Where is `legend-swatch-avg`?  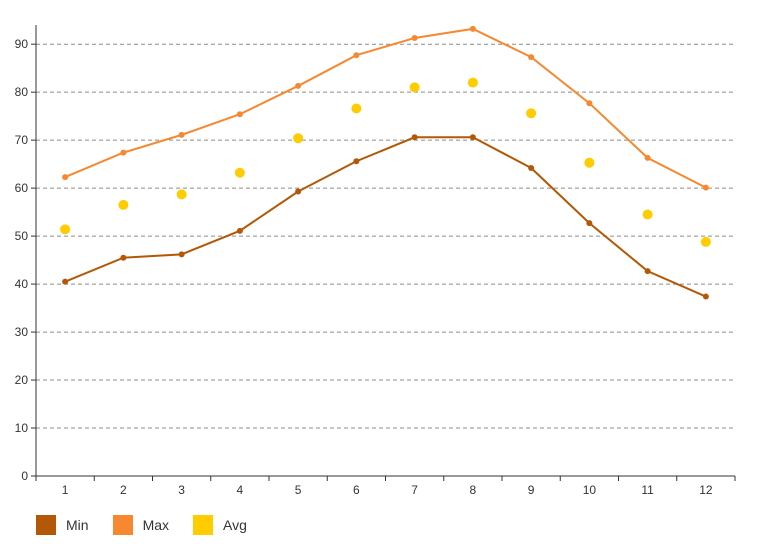 legend-swatch-avg is located at coordinates (203, 525).